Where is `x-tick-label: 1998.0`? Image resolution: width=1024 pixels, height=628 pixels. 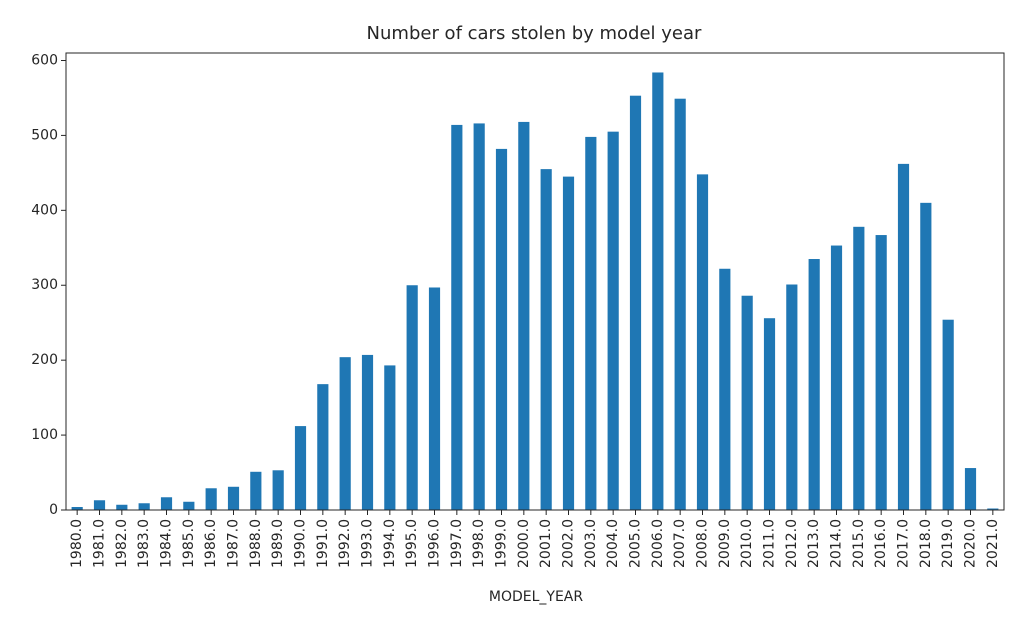 x-tick-label: 1998.0 is located at coordinates (479, 543).